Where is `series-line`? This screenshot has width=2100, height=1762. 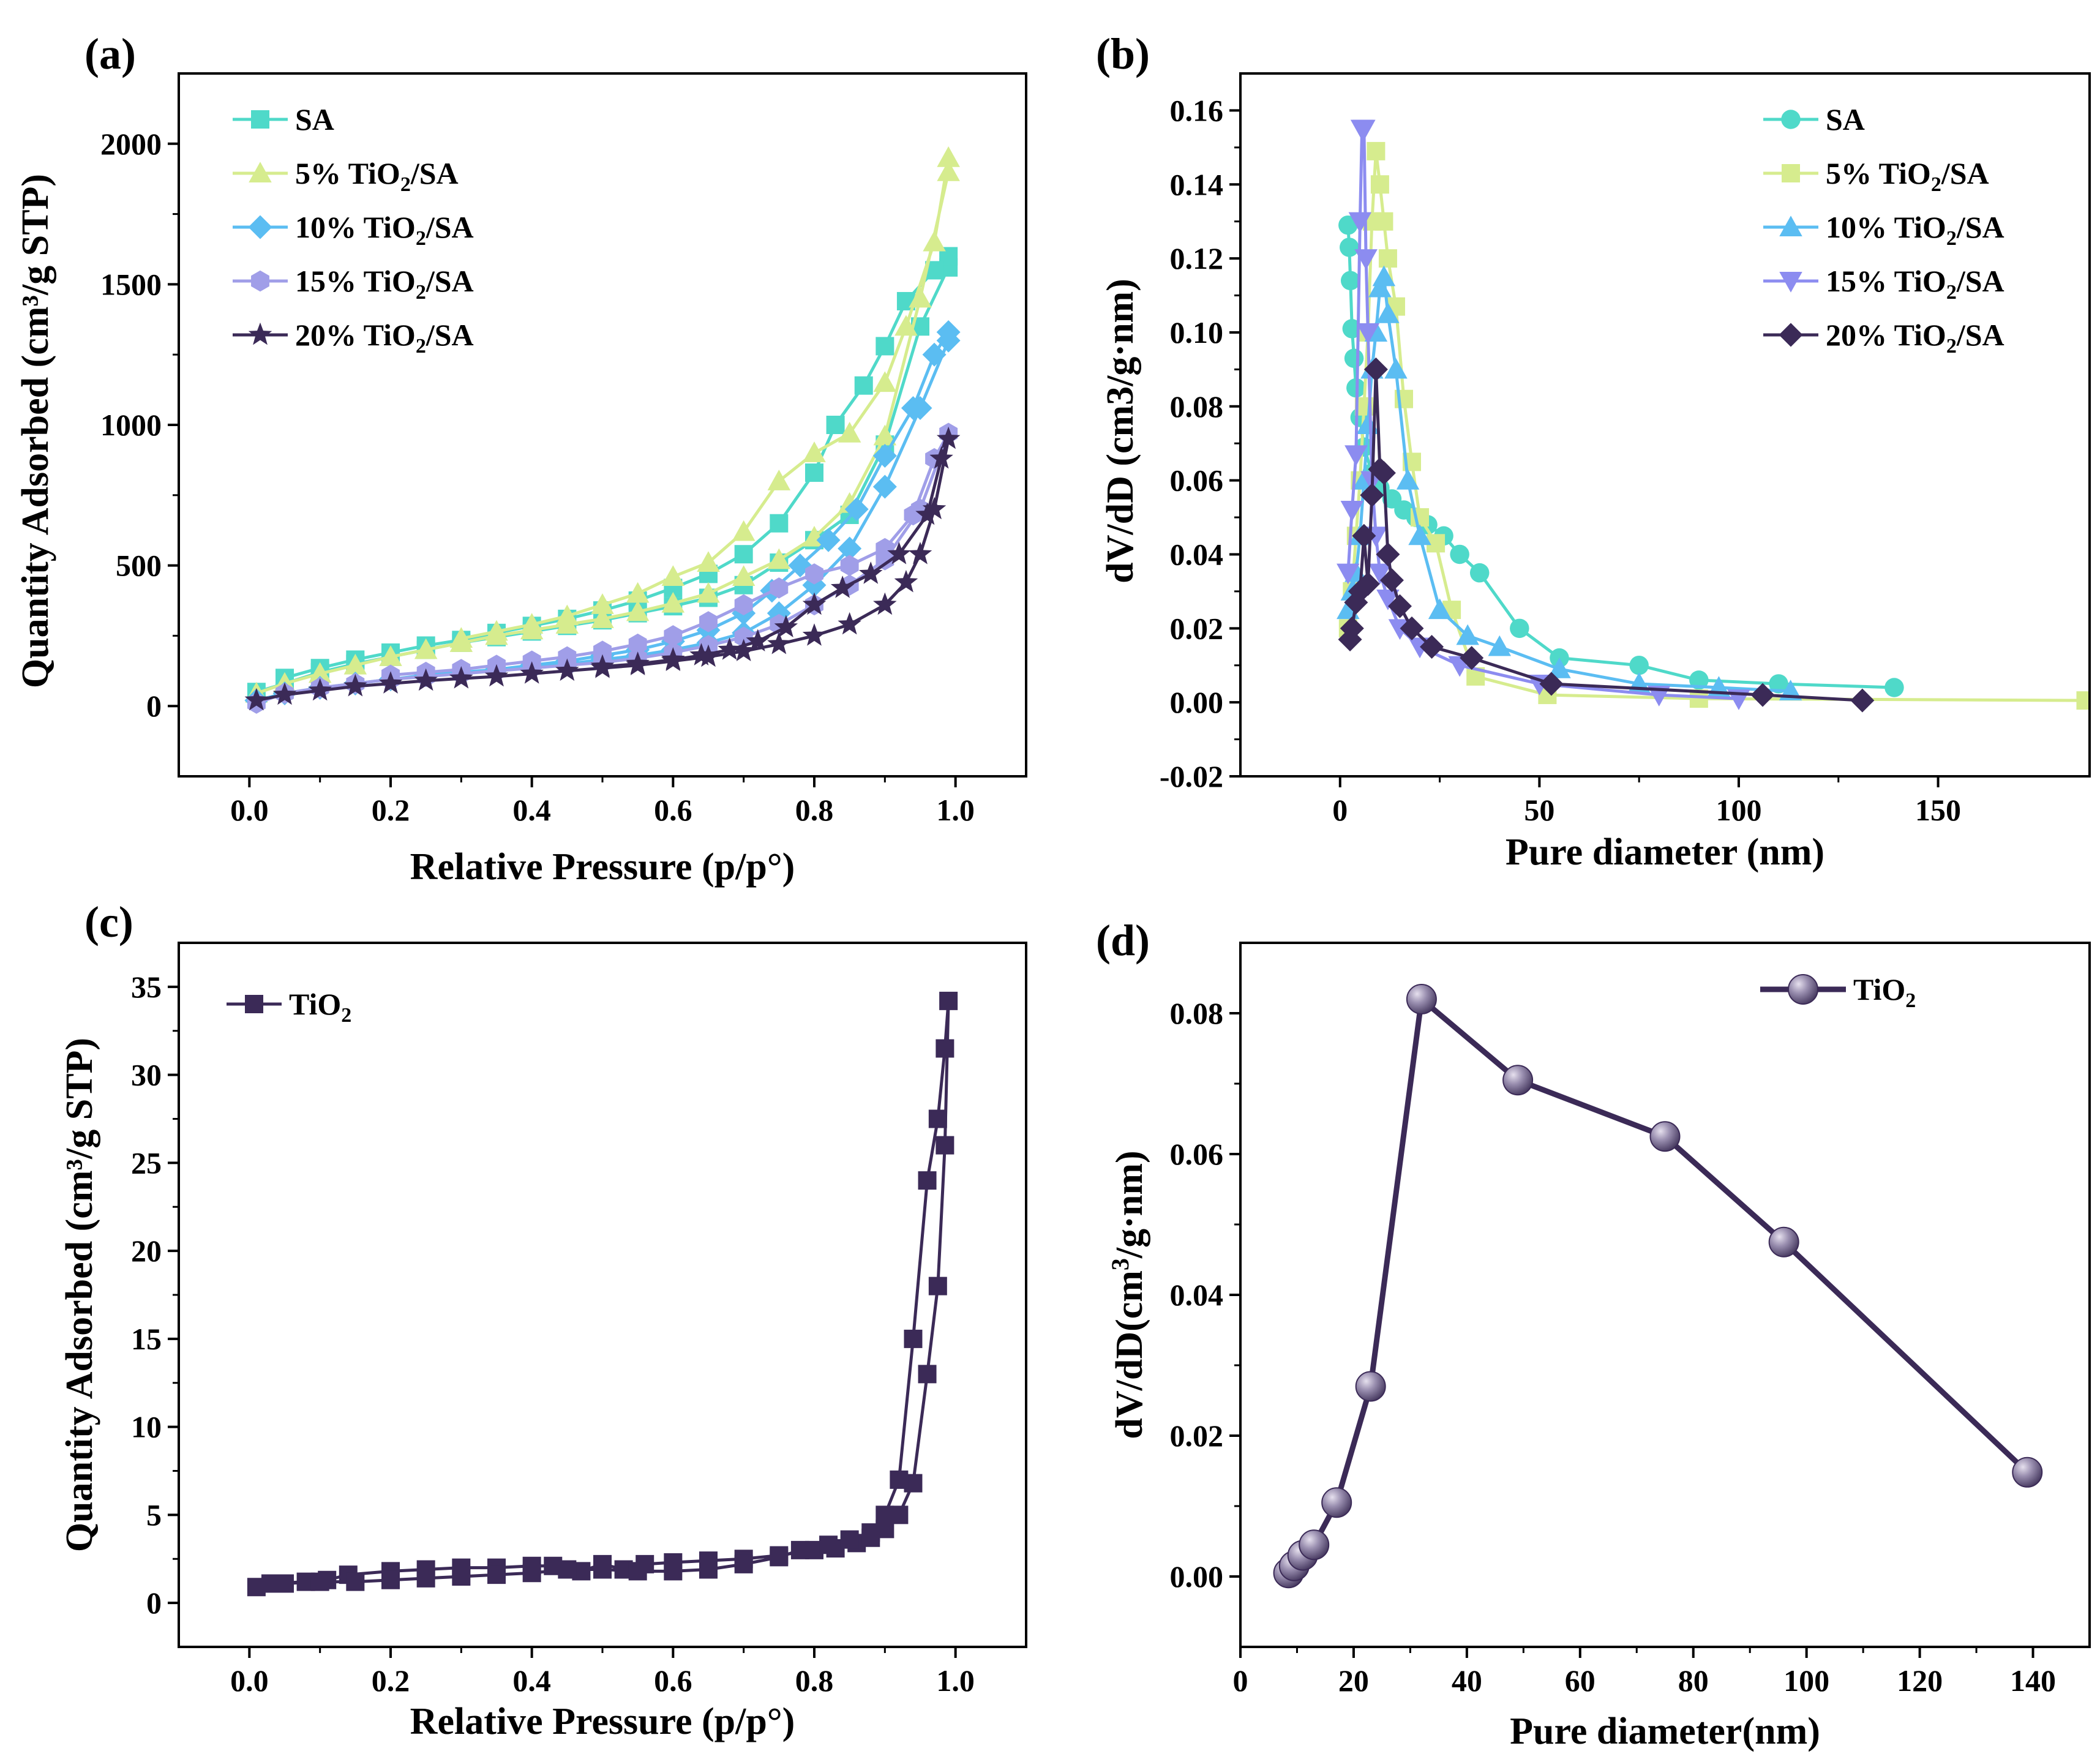 series-line is located at coordinates (603, 1294).